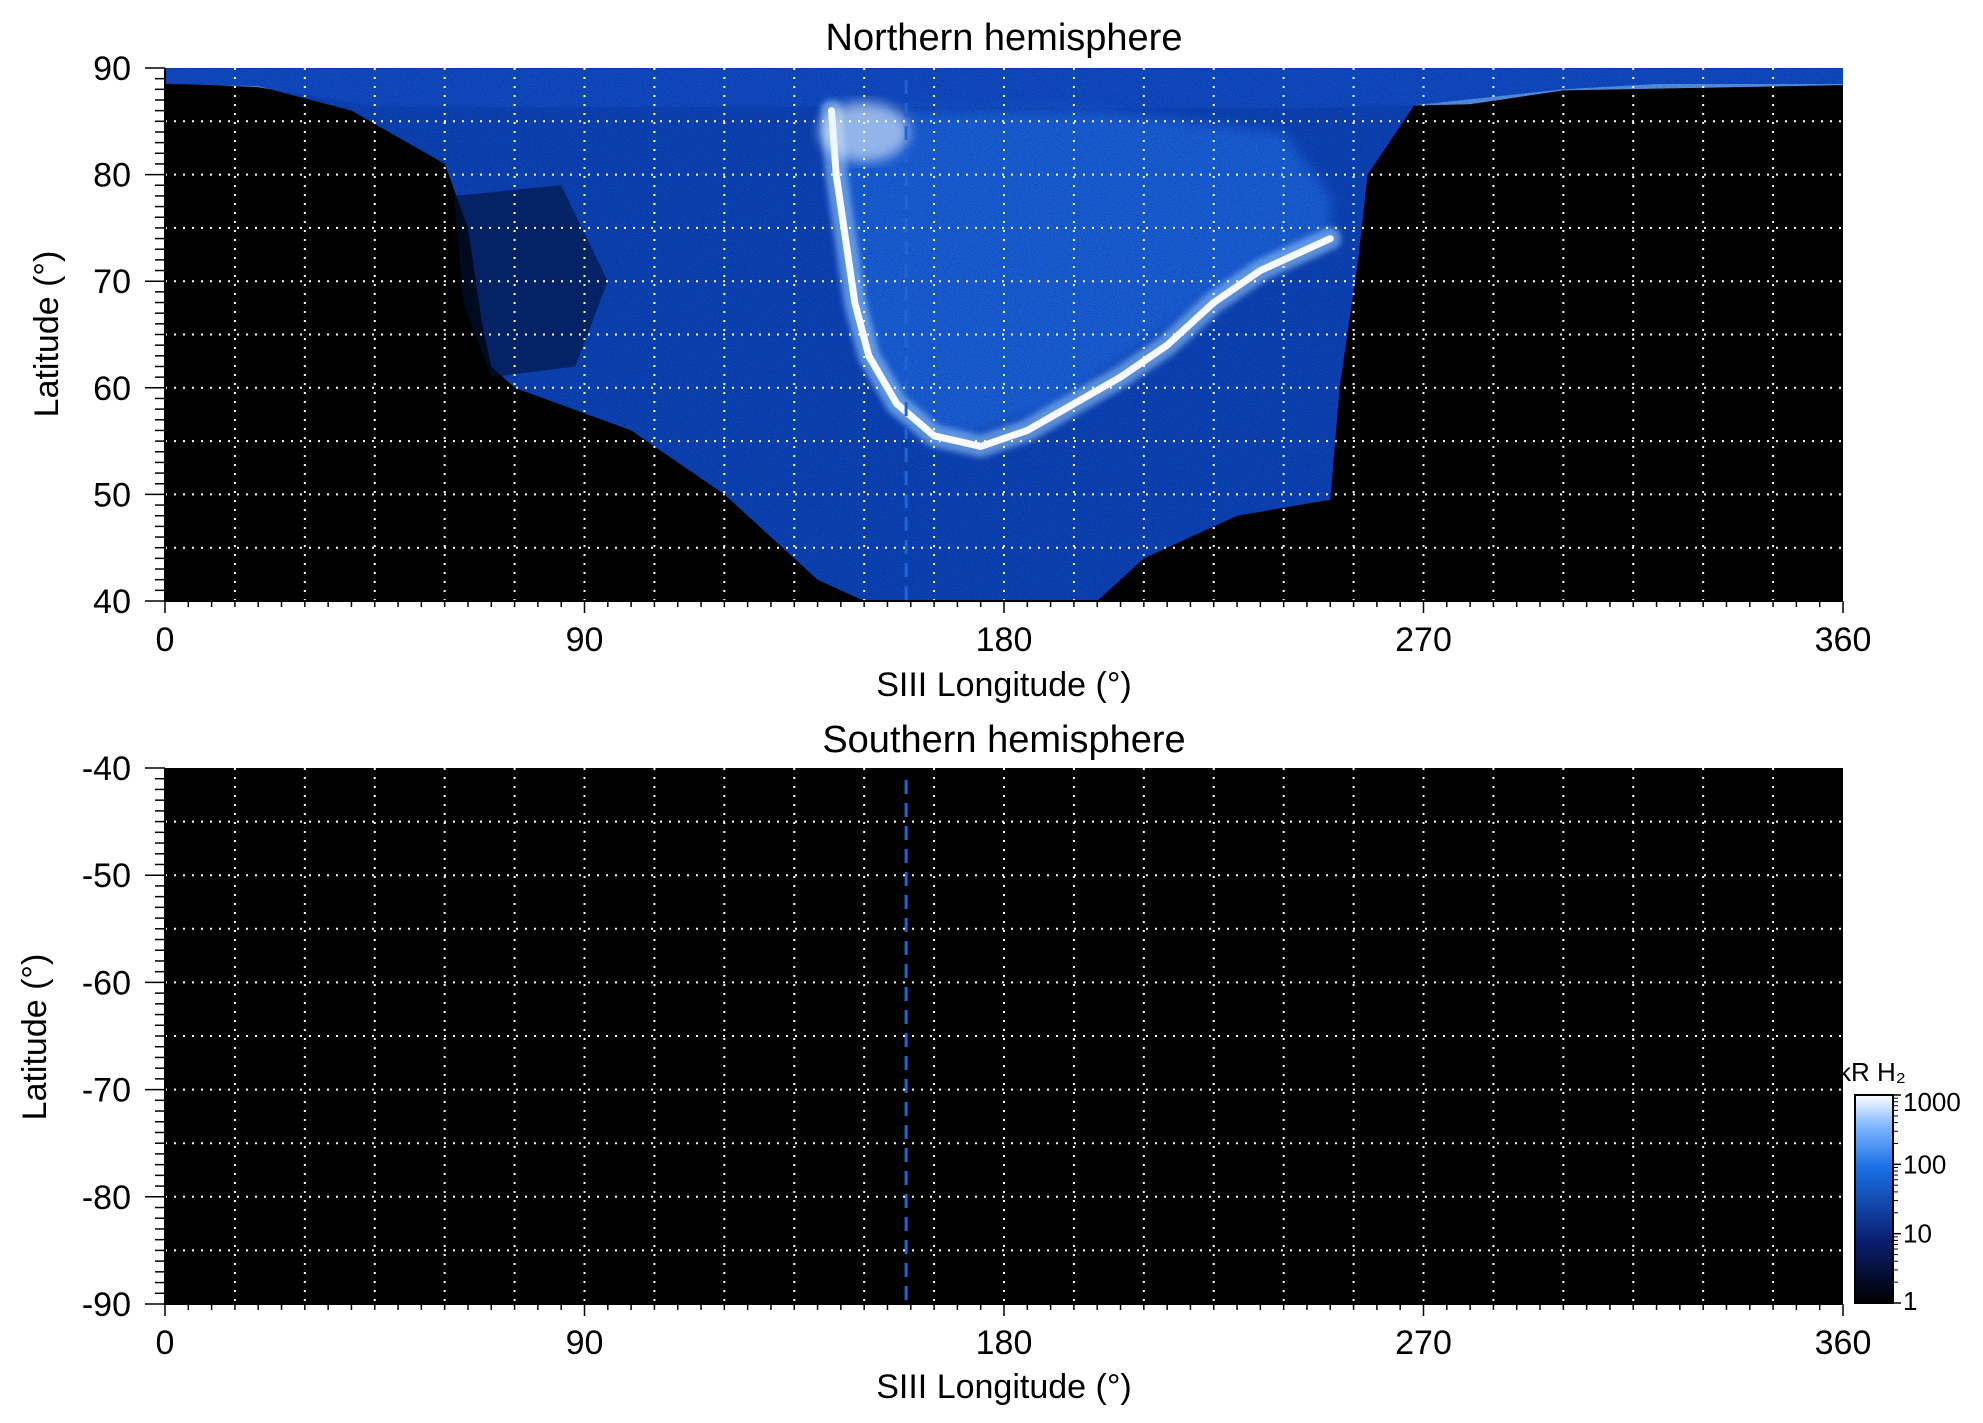  I want to click on south-y-tick-label: -70, so click(106, 1091).